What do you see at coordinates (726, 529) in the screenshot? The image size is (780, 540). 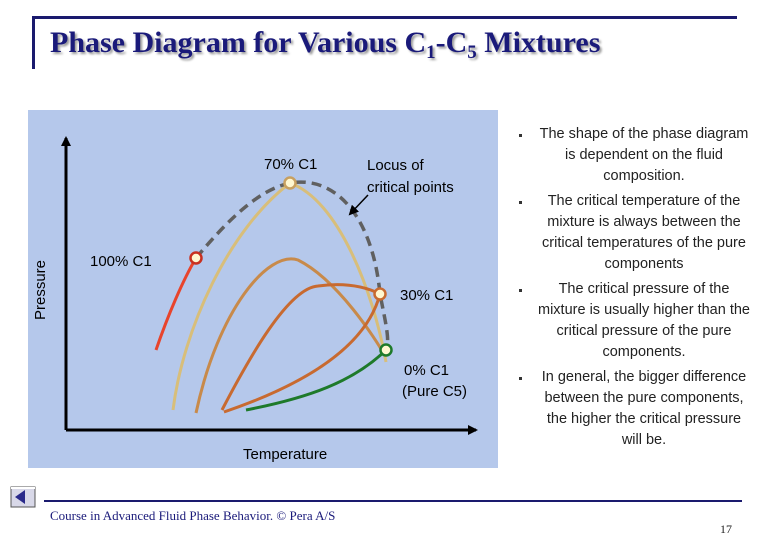 I see `page-number: 17` at bounding box center [726, 529].